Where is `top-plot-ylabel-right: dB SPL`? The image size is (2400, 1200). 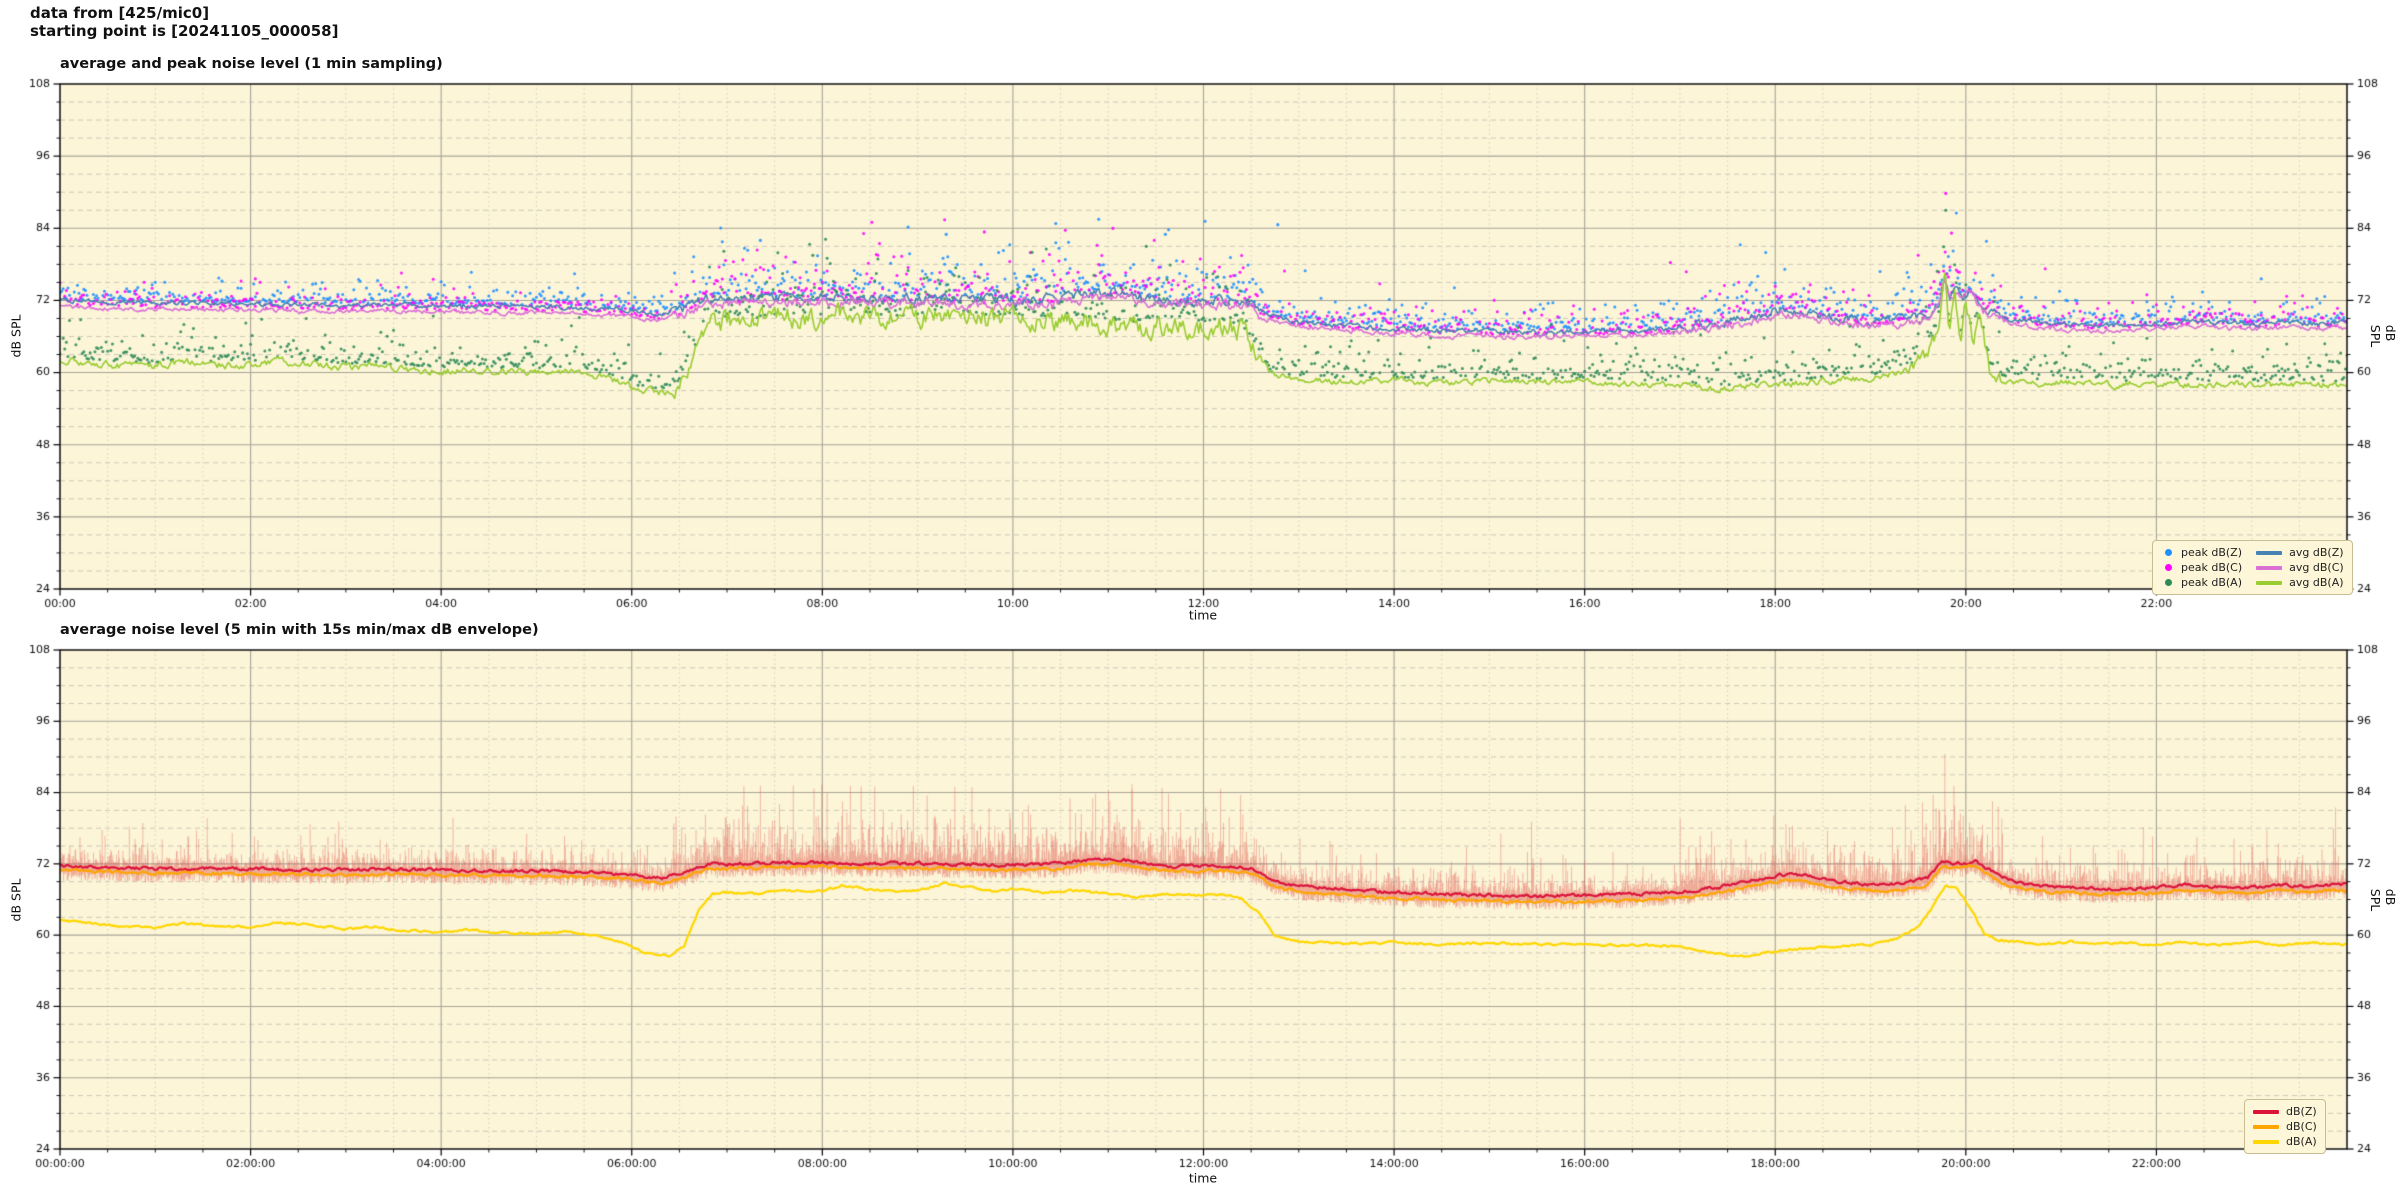
top-plot-ylabel-right: dB SPL is located at coordinates (2383, 336).